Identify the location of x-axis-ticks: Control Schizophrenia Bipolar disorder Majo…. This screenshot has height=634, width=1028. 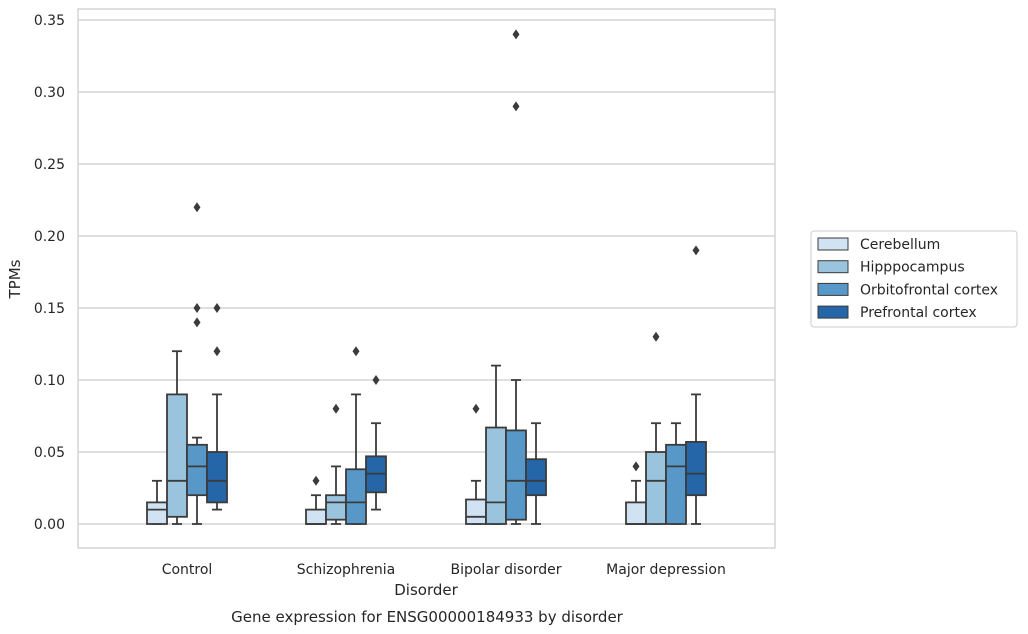
(444, 570).